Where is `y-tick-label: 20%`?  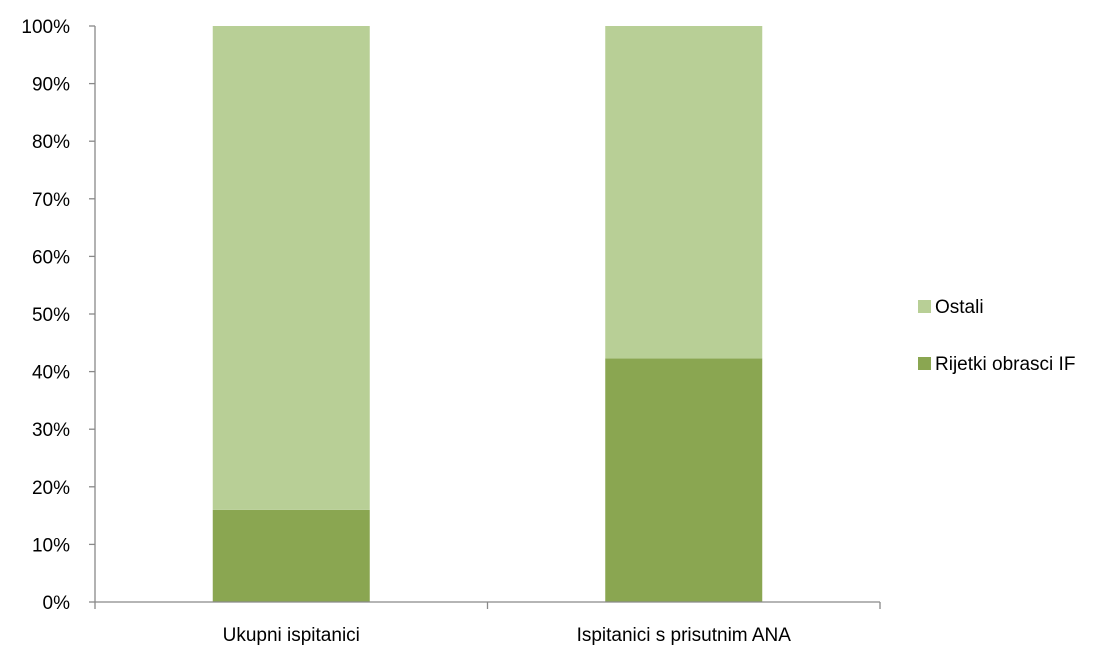 y-tick-label: 20% is located at coordinates (51, 488).